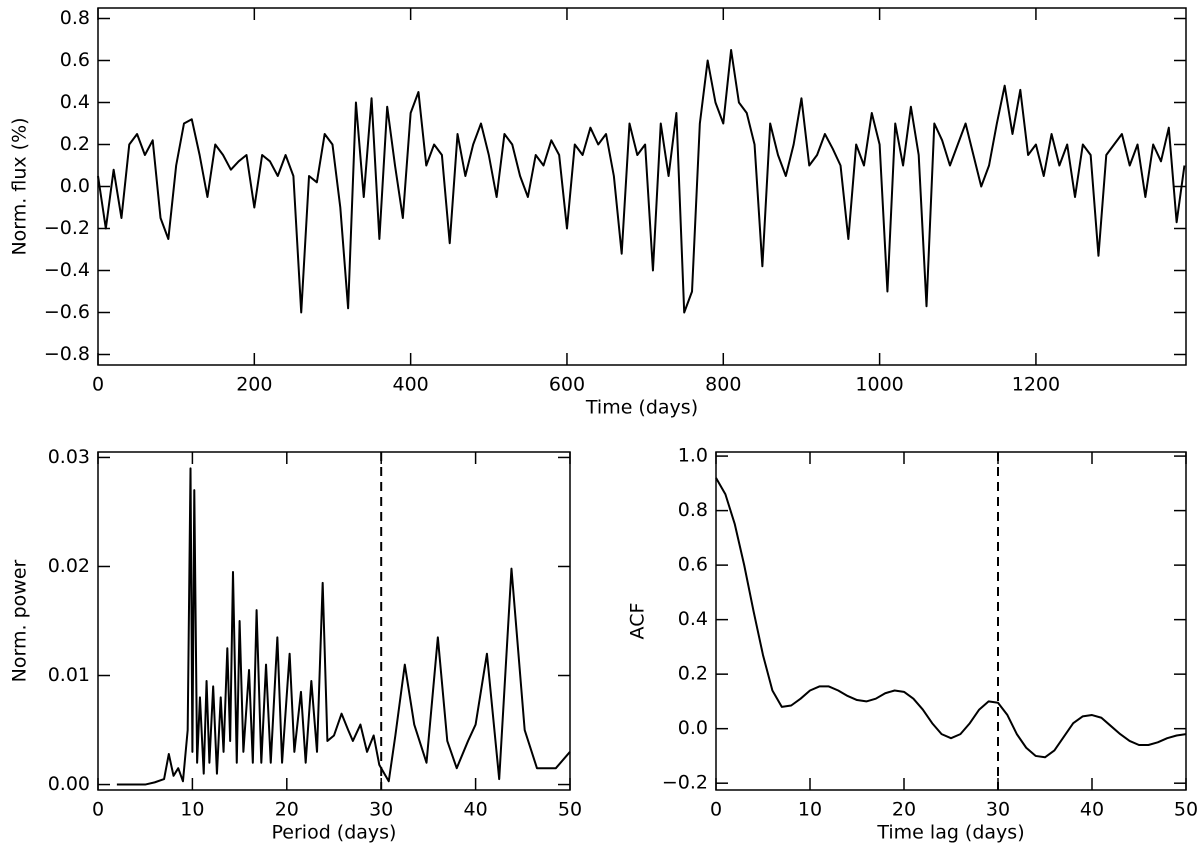 Image resolution: width=1200 pixels, height=862 pixels. Describe the element at coordinates (693, 456) in the screenshot. I see `y-tick-label: 1.0` at that location.